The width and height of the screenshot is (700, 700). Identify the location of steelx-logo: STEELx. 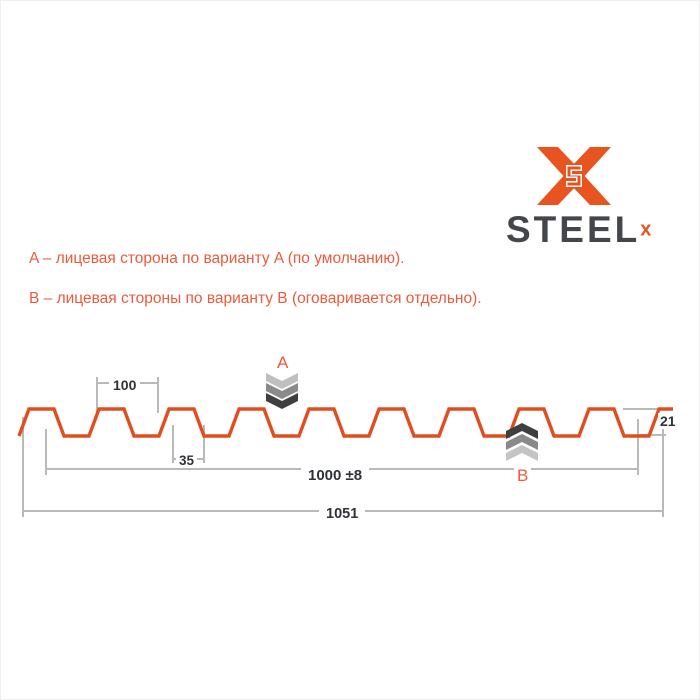
(593, 195).